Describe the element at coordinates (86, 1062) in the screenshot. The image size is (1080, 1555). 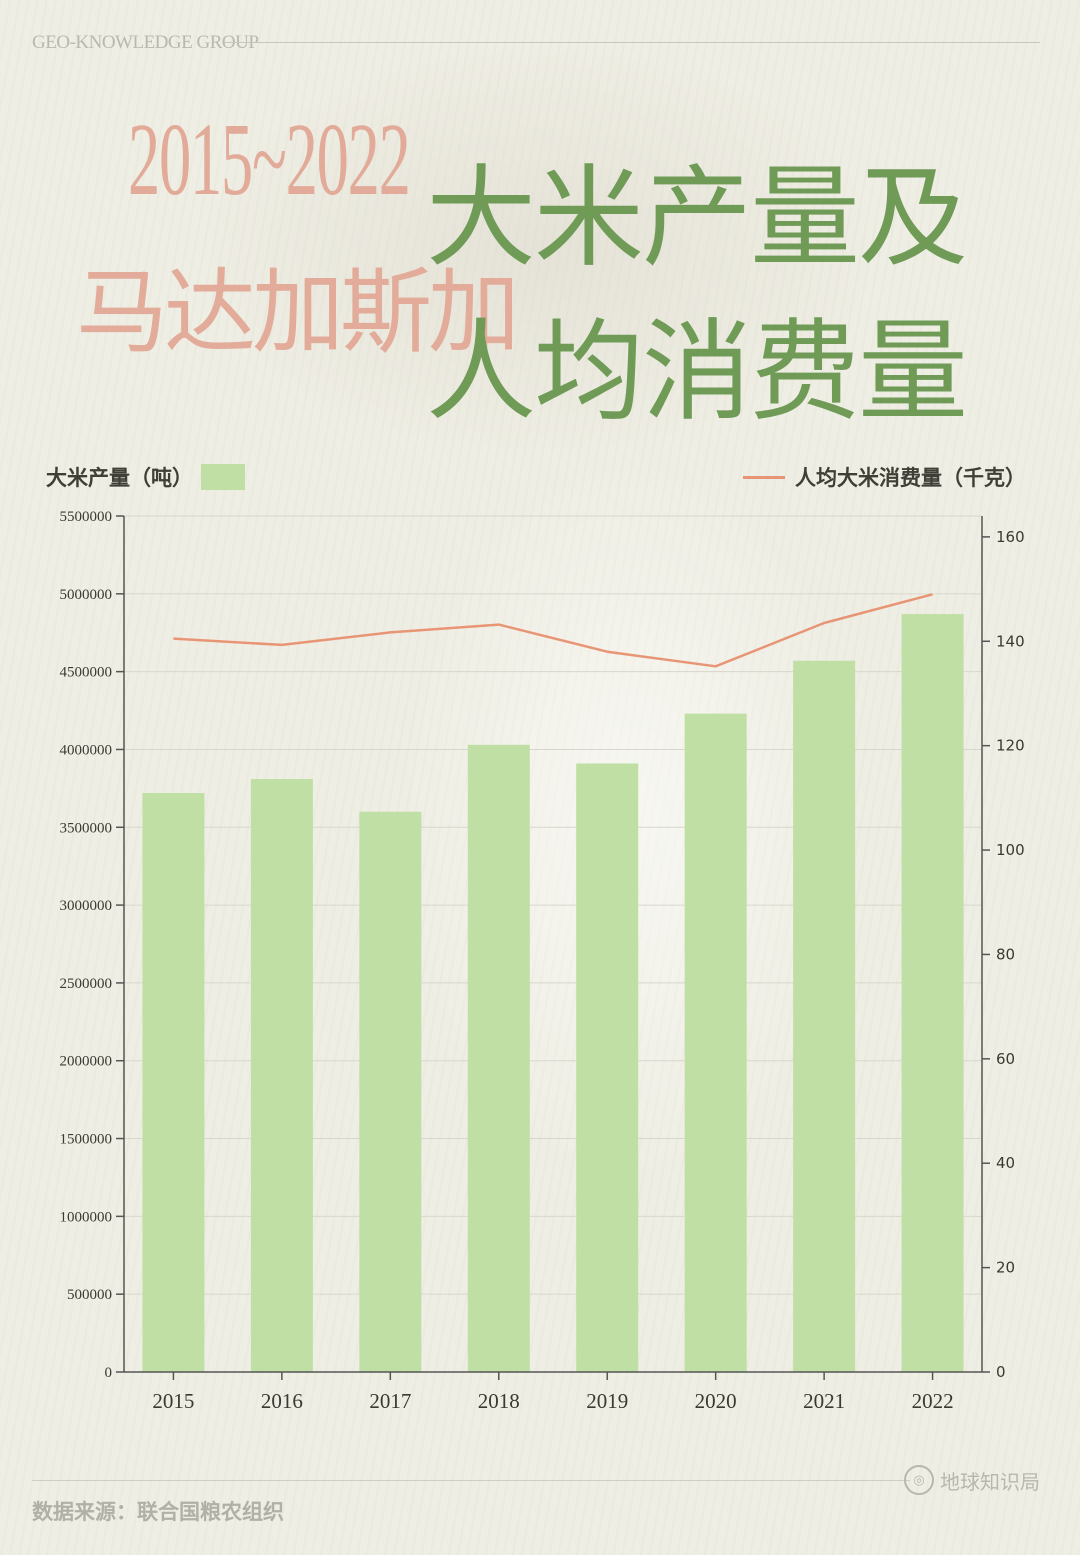
I see `y-left-tick-label: 2000000` at that location.